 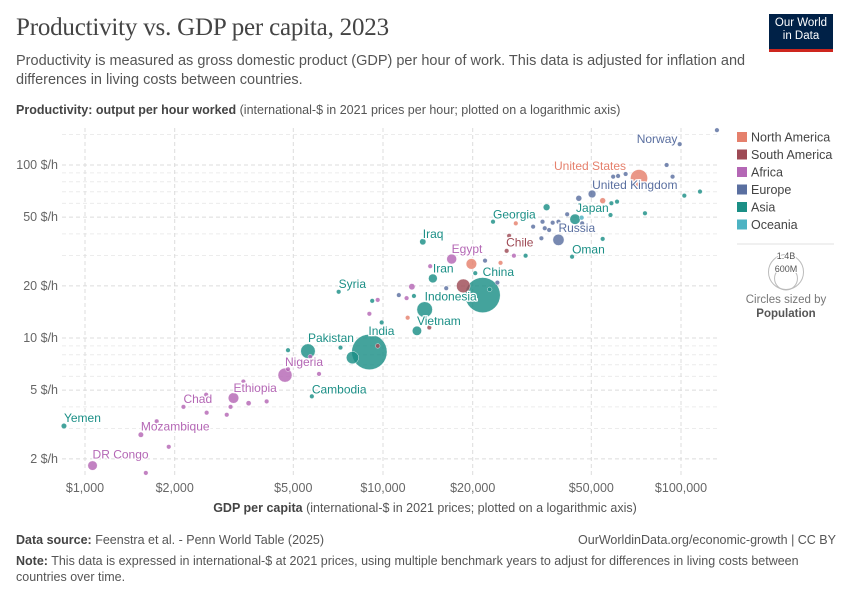 What do you see at coordinates (774, 225) in the screenshot?
I see `legend-label: Oceania` at bounding box center [774, 225].